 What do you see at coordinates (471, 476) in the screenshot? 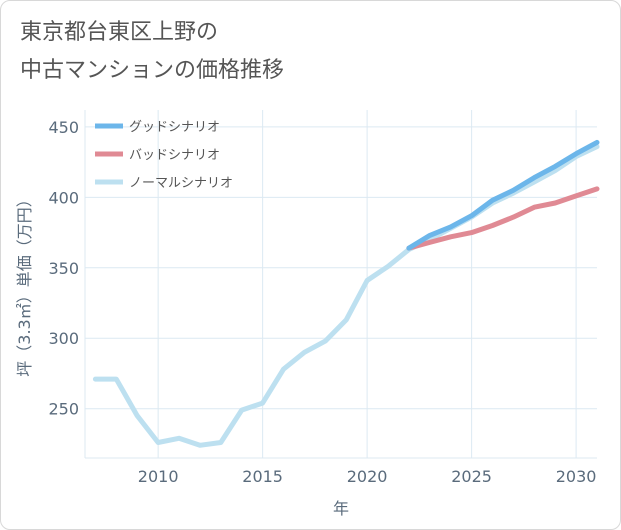
I see `x-tick-label: 2025` at bounding box center [471, 476].